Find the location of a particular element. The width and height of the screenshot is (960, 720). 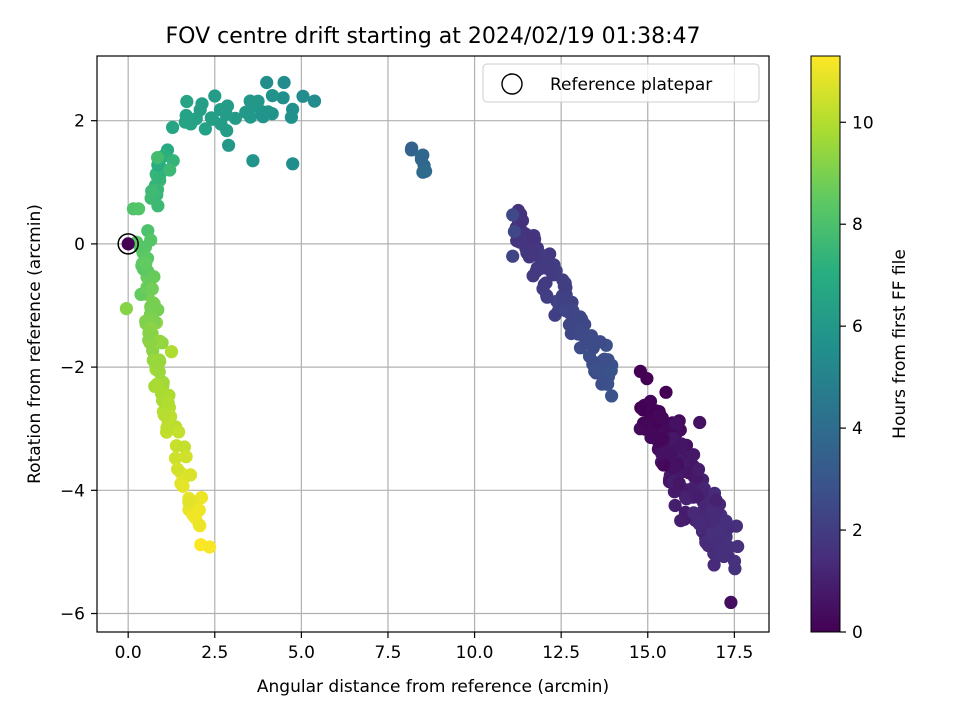

x-axis-ticks: 0.0 2.5 5.0 7.5 10.0 12.5 15.0 17.5 is located at coordinates (434, 647).